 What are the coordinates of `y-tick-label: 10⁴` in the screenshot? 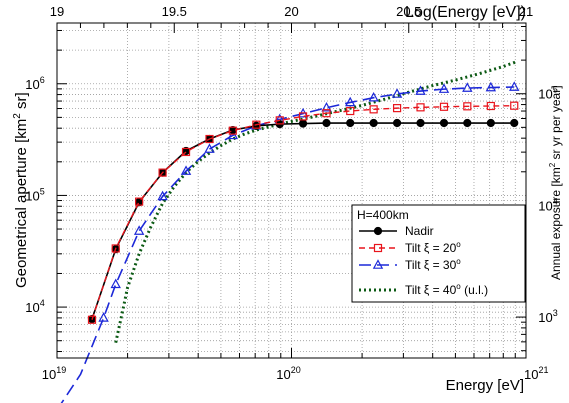 It's located at (34, 306).